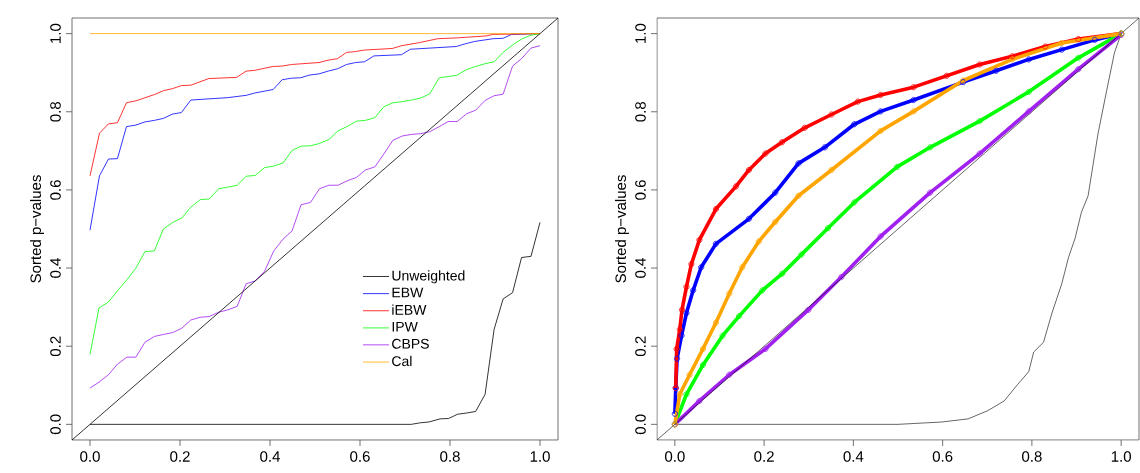  Describe the element at coordinates (410, 343) in the screenshot. I see `legend-label: CBPS` at that location.